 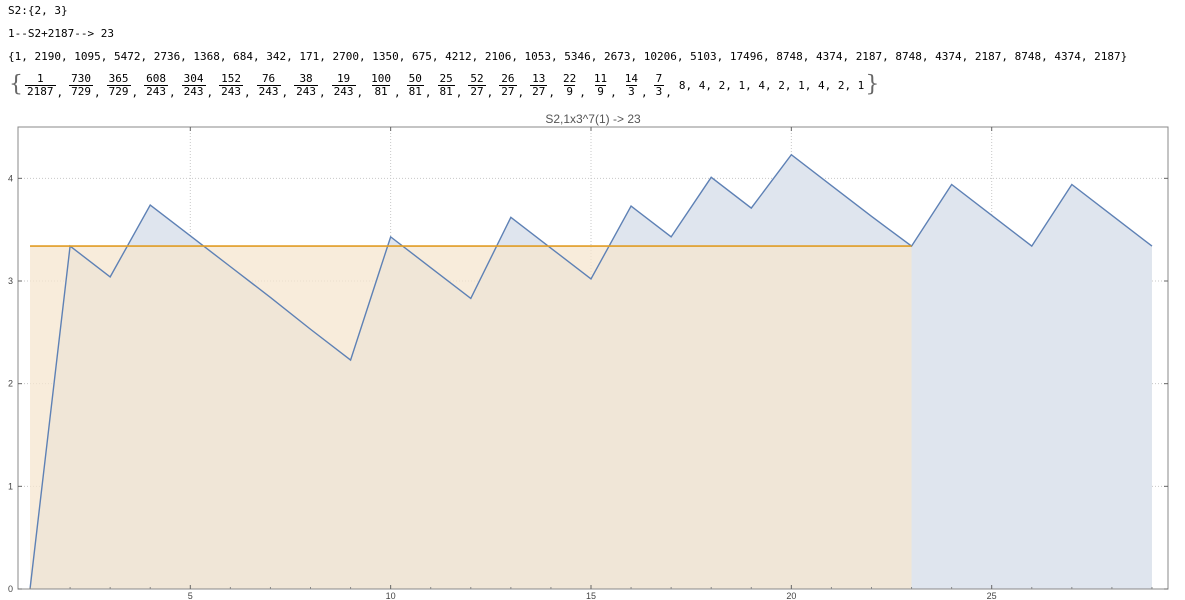 I want to click on fraction: 152 243, so click(x=231, y=85).